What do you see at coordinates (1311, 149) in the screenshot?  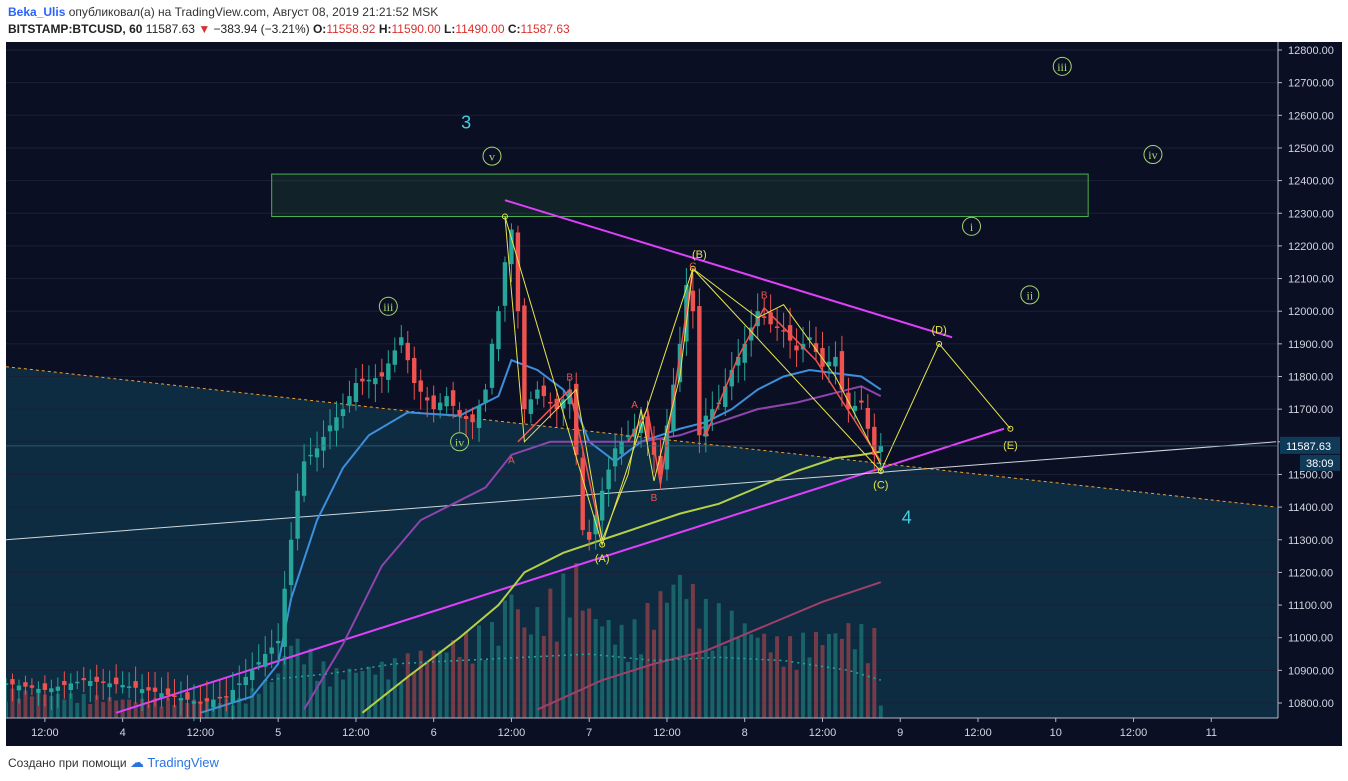 I see `price-tick-label: 12500.00` at bounding box center [1311, 149].